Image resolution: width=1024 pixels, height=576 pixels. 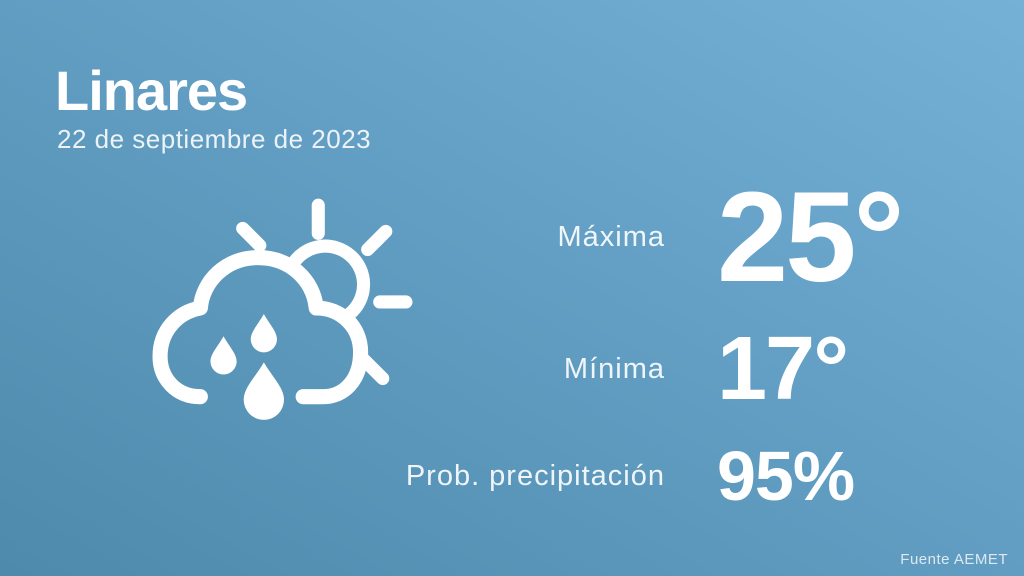 I want to click on metric-row-min: Mínima 17°, so click(x=695, y=369).